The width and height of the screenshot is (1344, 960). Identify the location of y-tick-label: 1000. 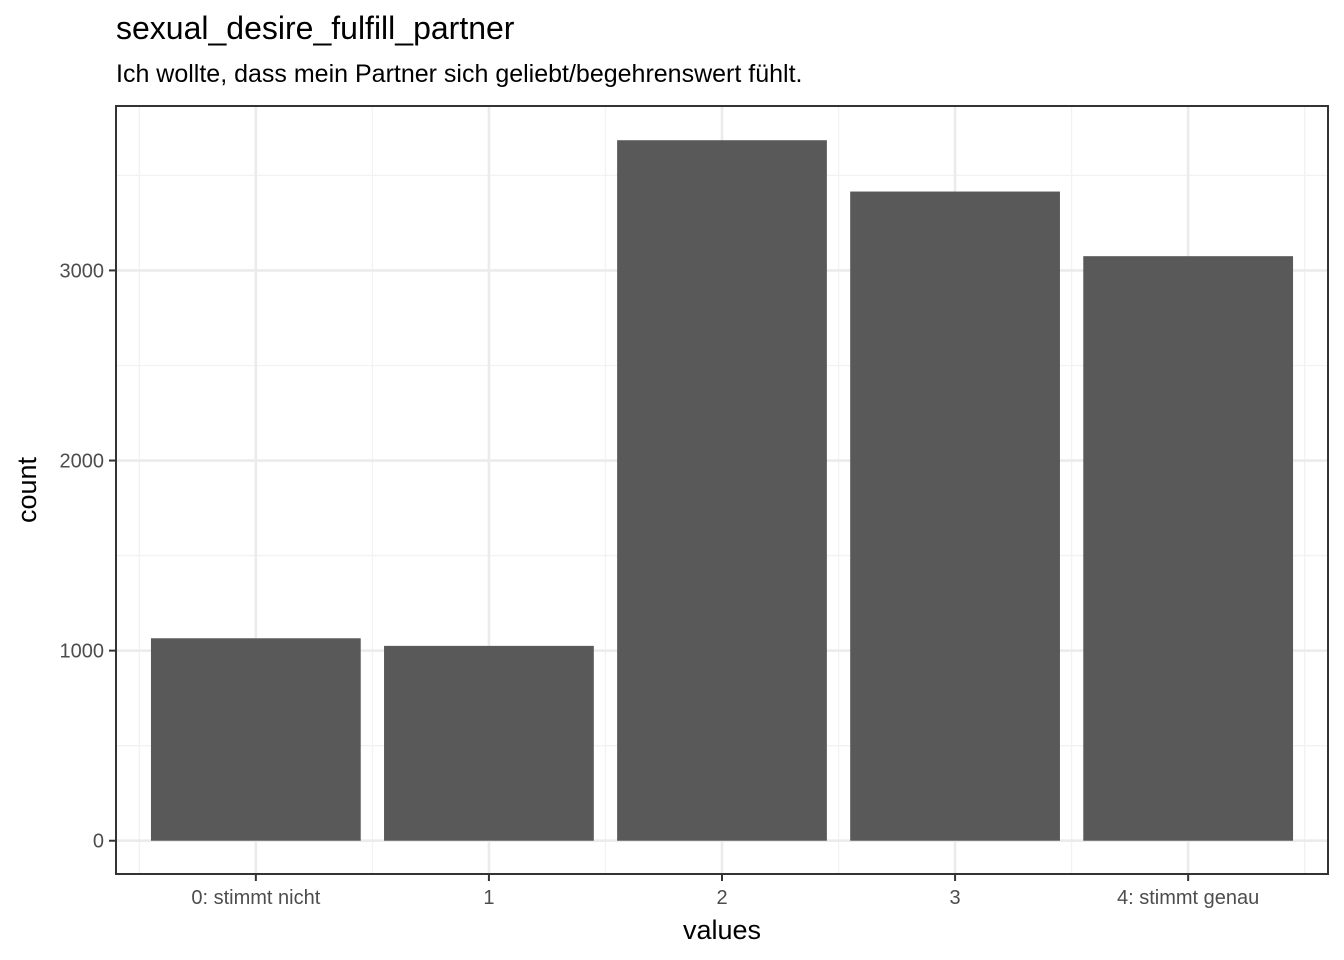
(82, 652).